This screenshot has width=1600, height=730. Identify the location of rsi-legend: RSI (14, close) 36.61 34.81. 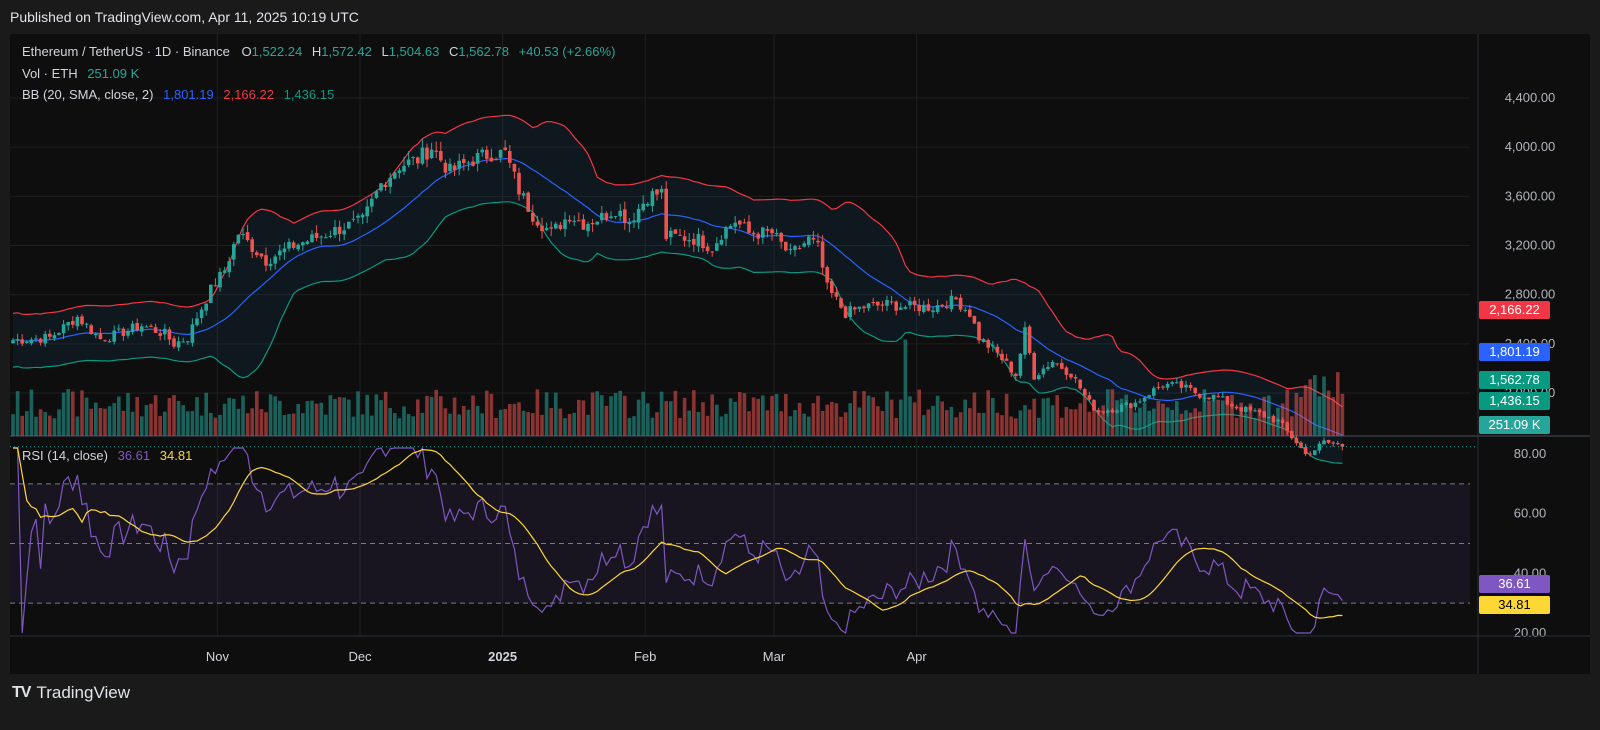
(107, 455).